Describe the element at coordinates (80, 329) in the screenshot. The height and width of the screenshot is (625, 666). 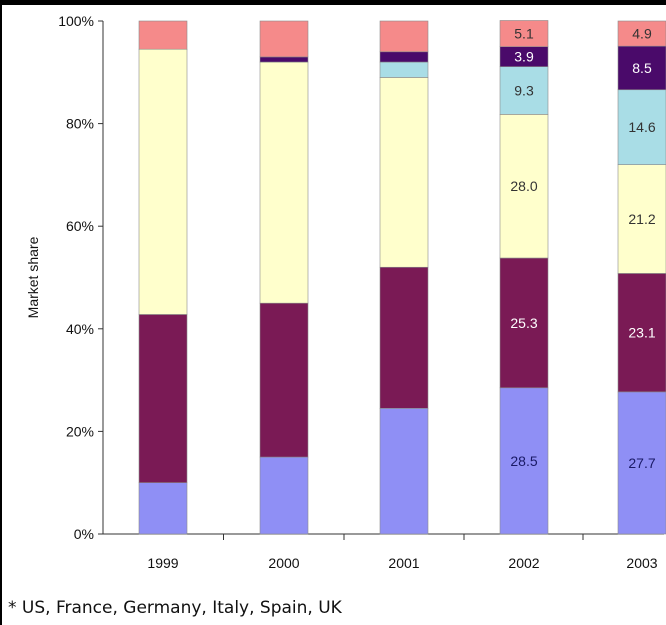
I see `y-tick-label: 40%` at that location.